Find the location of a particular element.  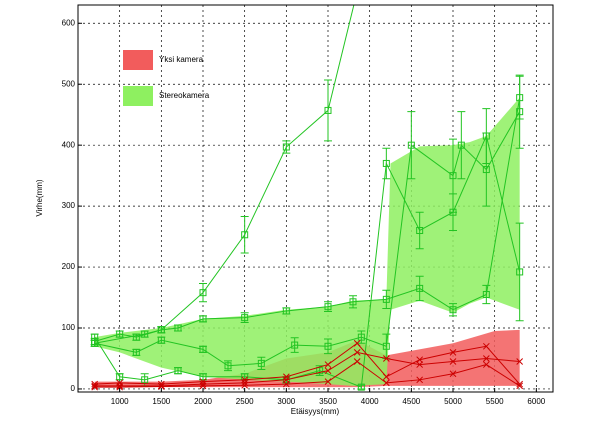

x-tick-label: 1000 is located at coordinates (120, 401).